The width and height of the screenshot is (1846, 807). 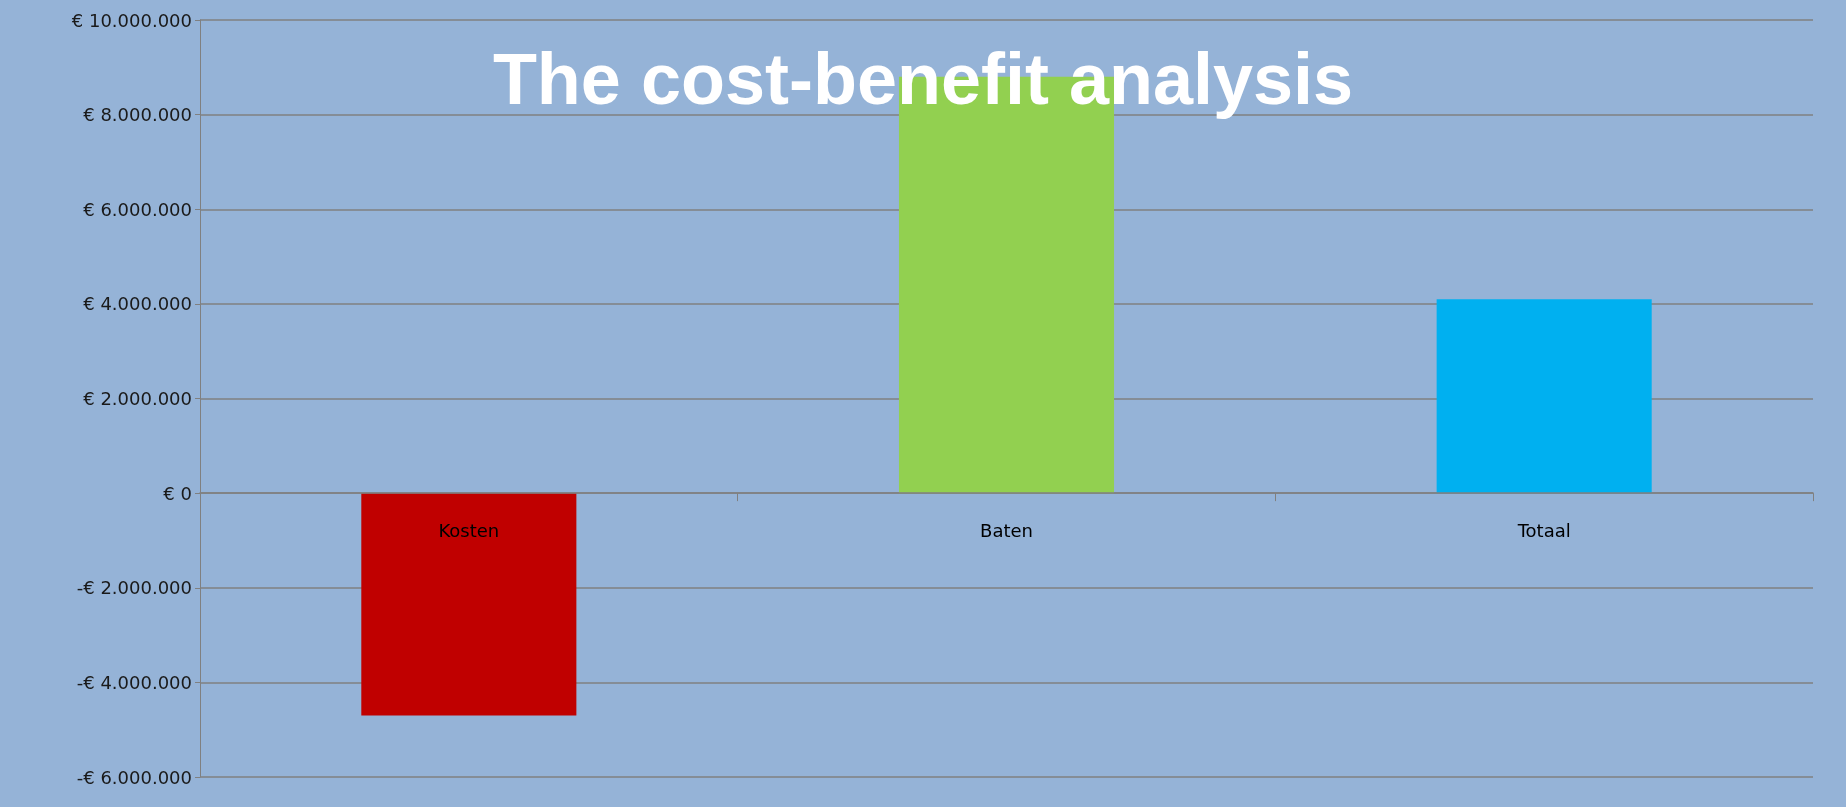 What do you see at coordinates (1543, 530) in the screenshot?
I see `x-tick-label: Totaal` at bounding box center [1543, 530].